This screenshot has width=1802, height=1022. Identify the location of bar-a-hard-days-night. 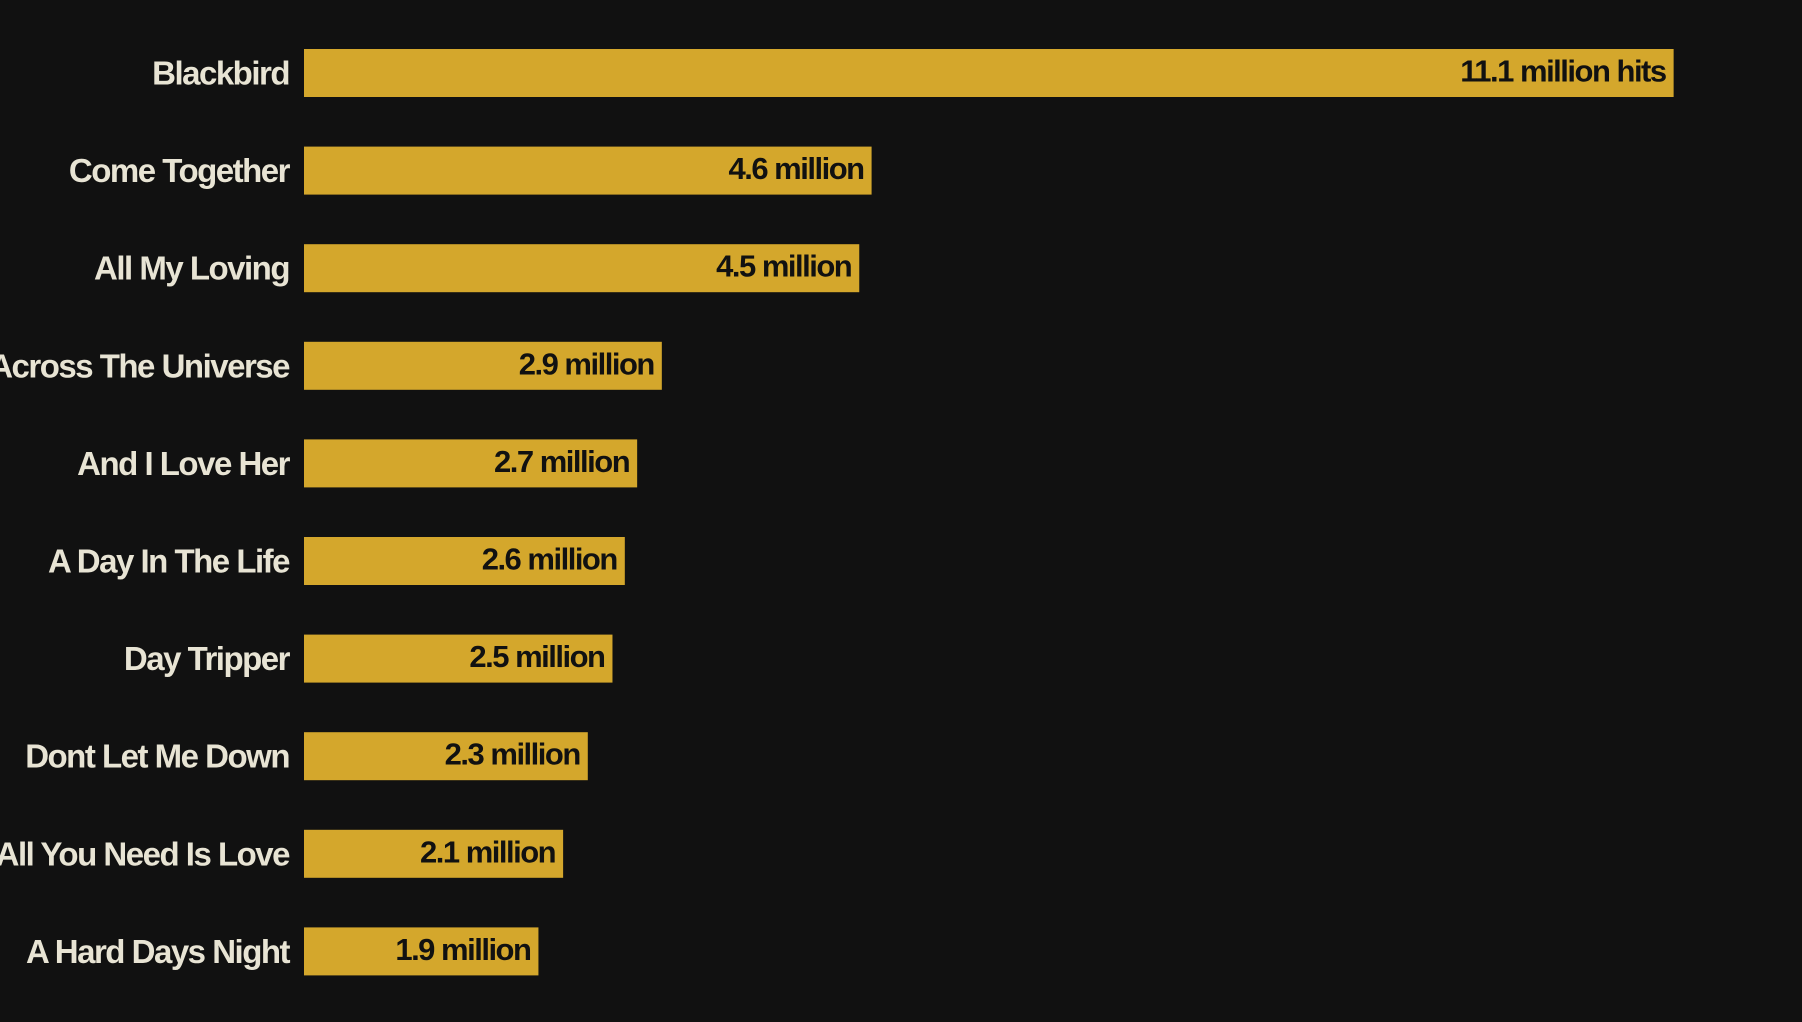
(421, 951).